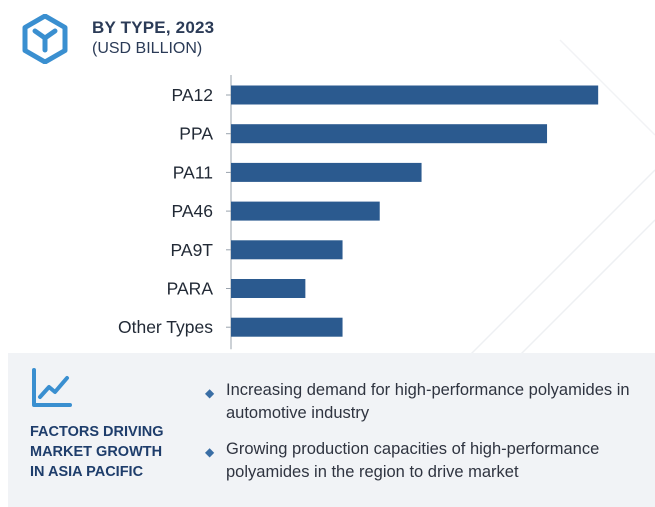  What do you see at coordinates (165, 327) in the screenshot?
I see `category-label: Other Types` at bounding box center [165, 327].